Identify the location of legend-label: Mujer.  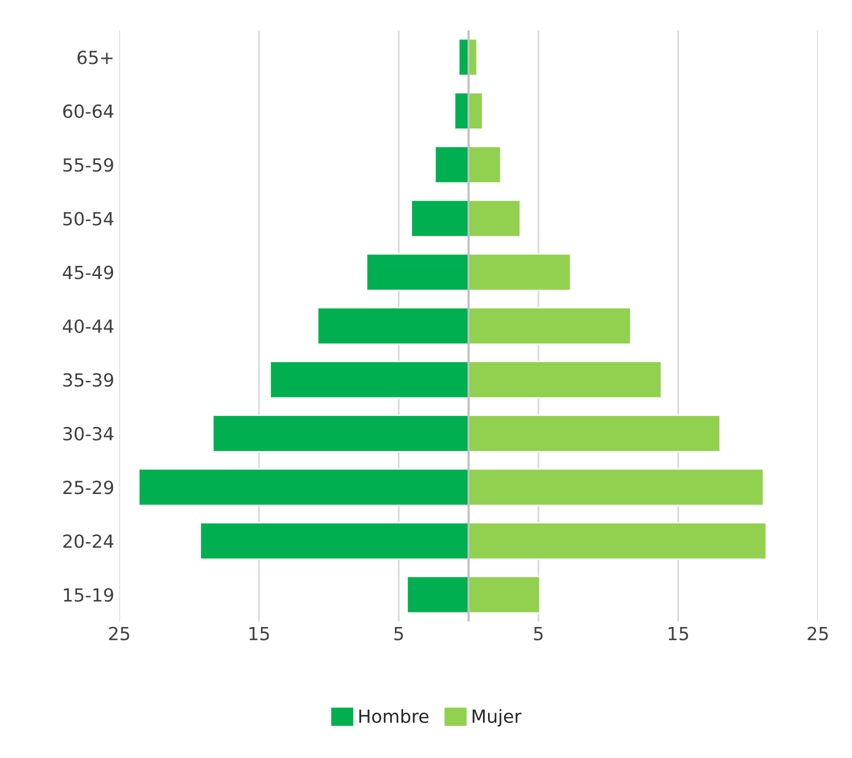
(497, 718).